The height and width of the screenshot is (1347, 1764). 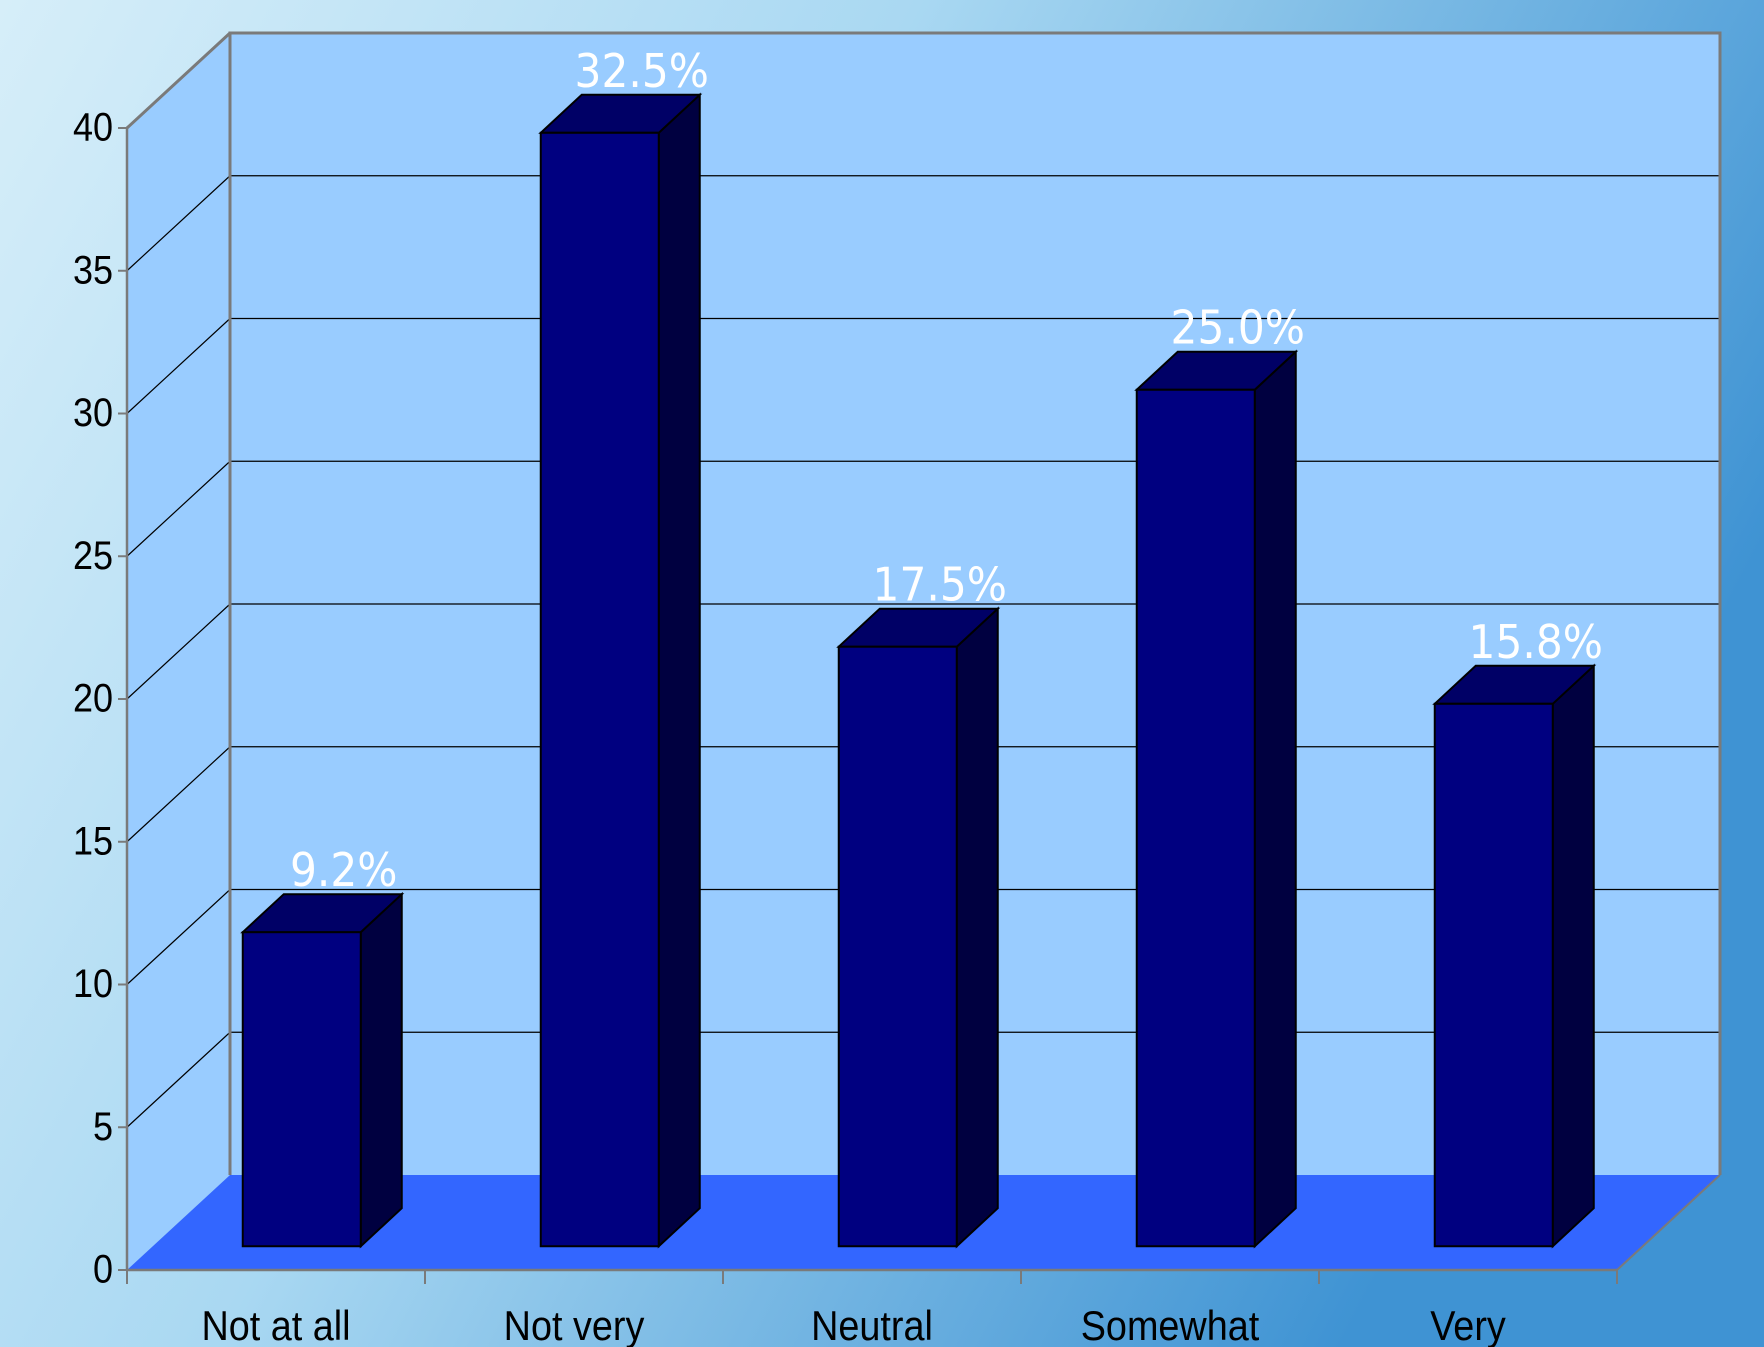 I want to click on floor-right-edge, so click(x=1668, y=1222).